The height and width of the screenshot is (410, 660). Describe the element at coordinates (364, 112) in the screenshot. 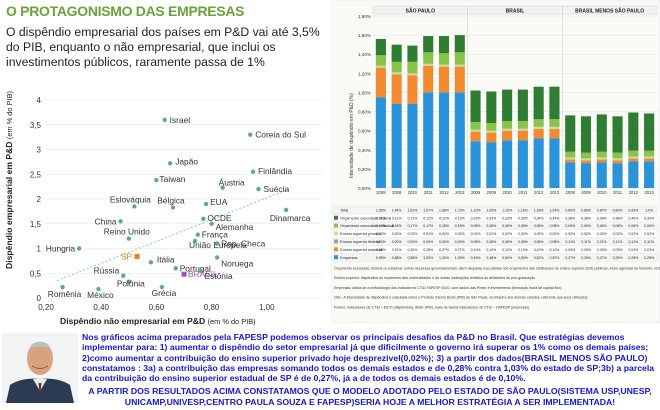

I see `bar-y-tick: 0,80%` at that location.